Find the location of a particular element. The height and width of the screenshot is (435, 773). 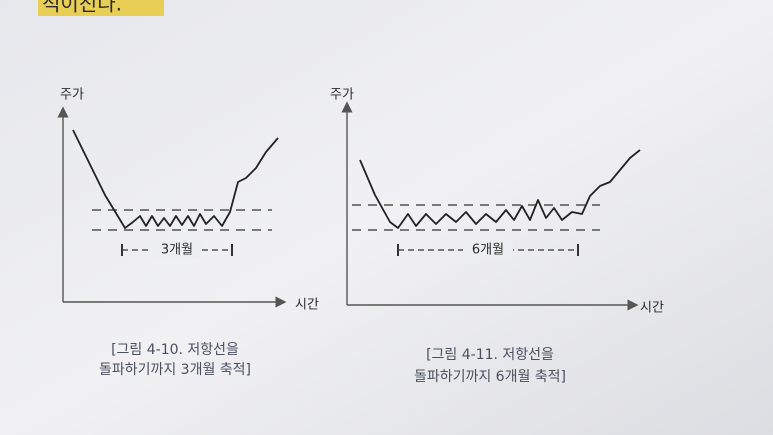

span-label: 6개월 is located at coordinates (488, 250).